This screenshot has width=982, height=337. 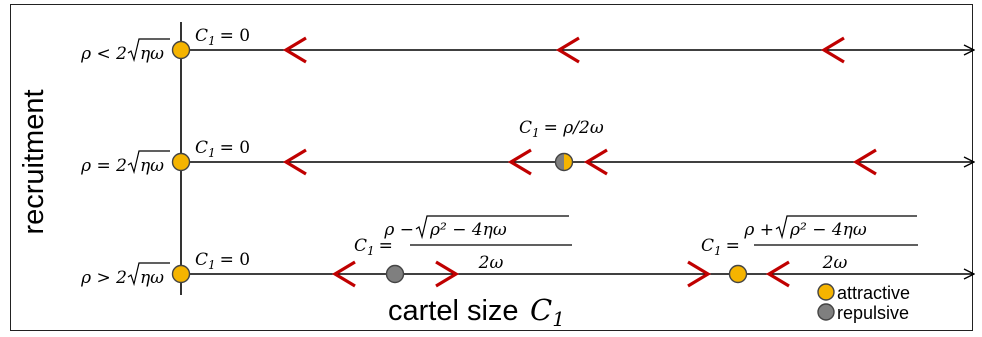 I want to click on half-stable-fixed-point, so click(x=564, y=162).